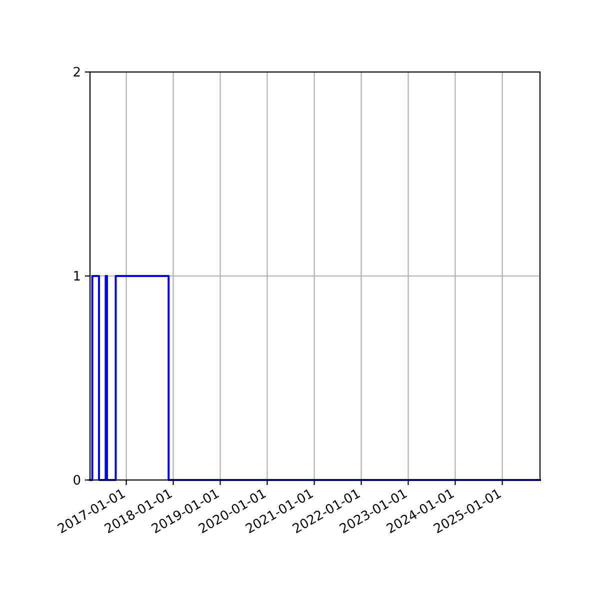 This screenshot has height=600, width=600. What do you see at coordinates (76, 481) in the screenshot?
I see `y-tick-label: 0` at bounding box center [76, 481].